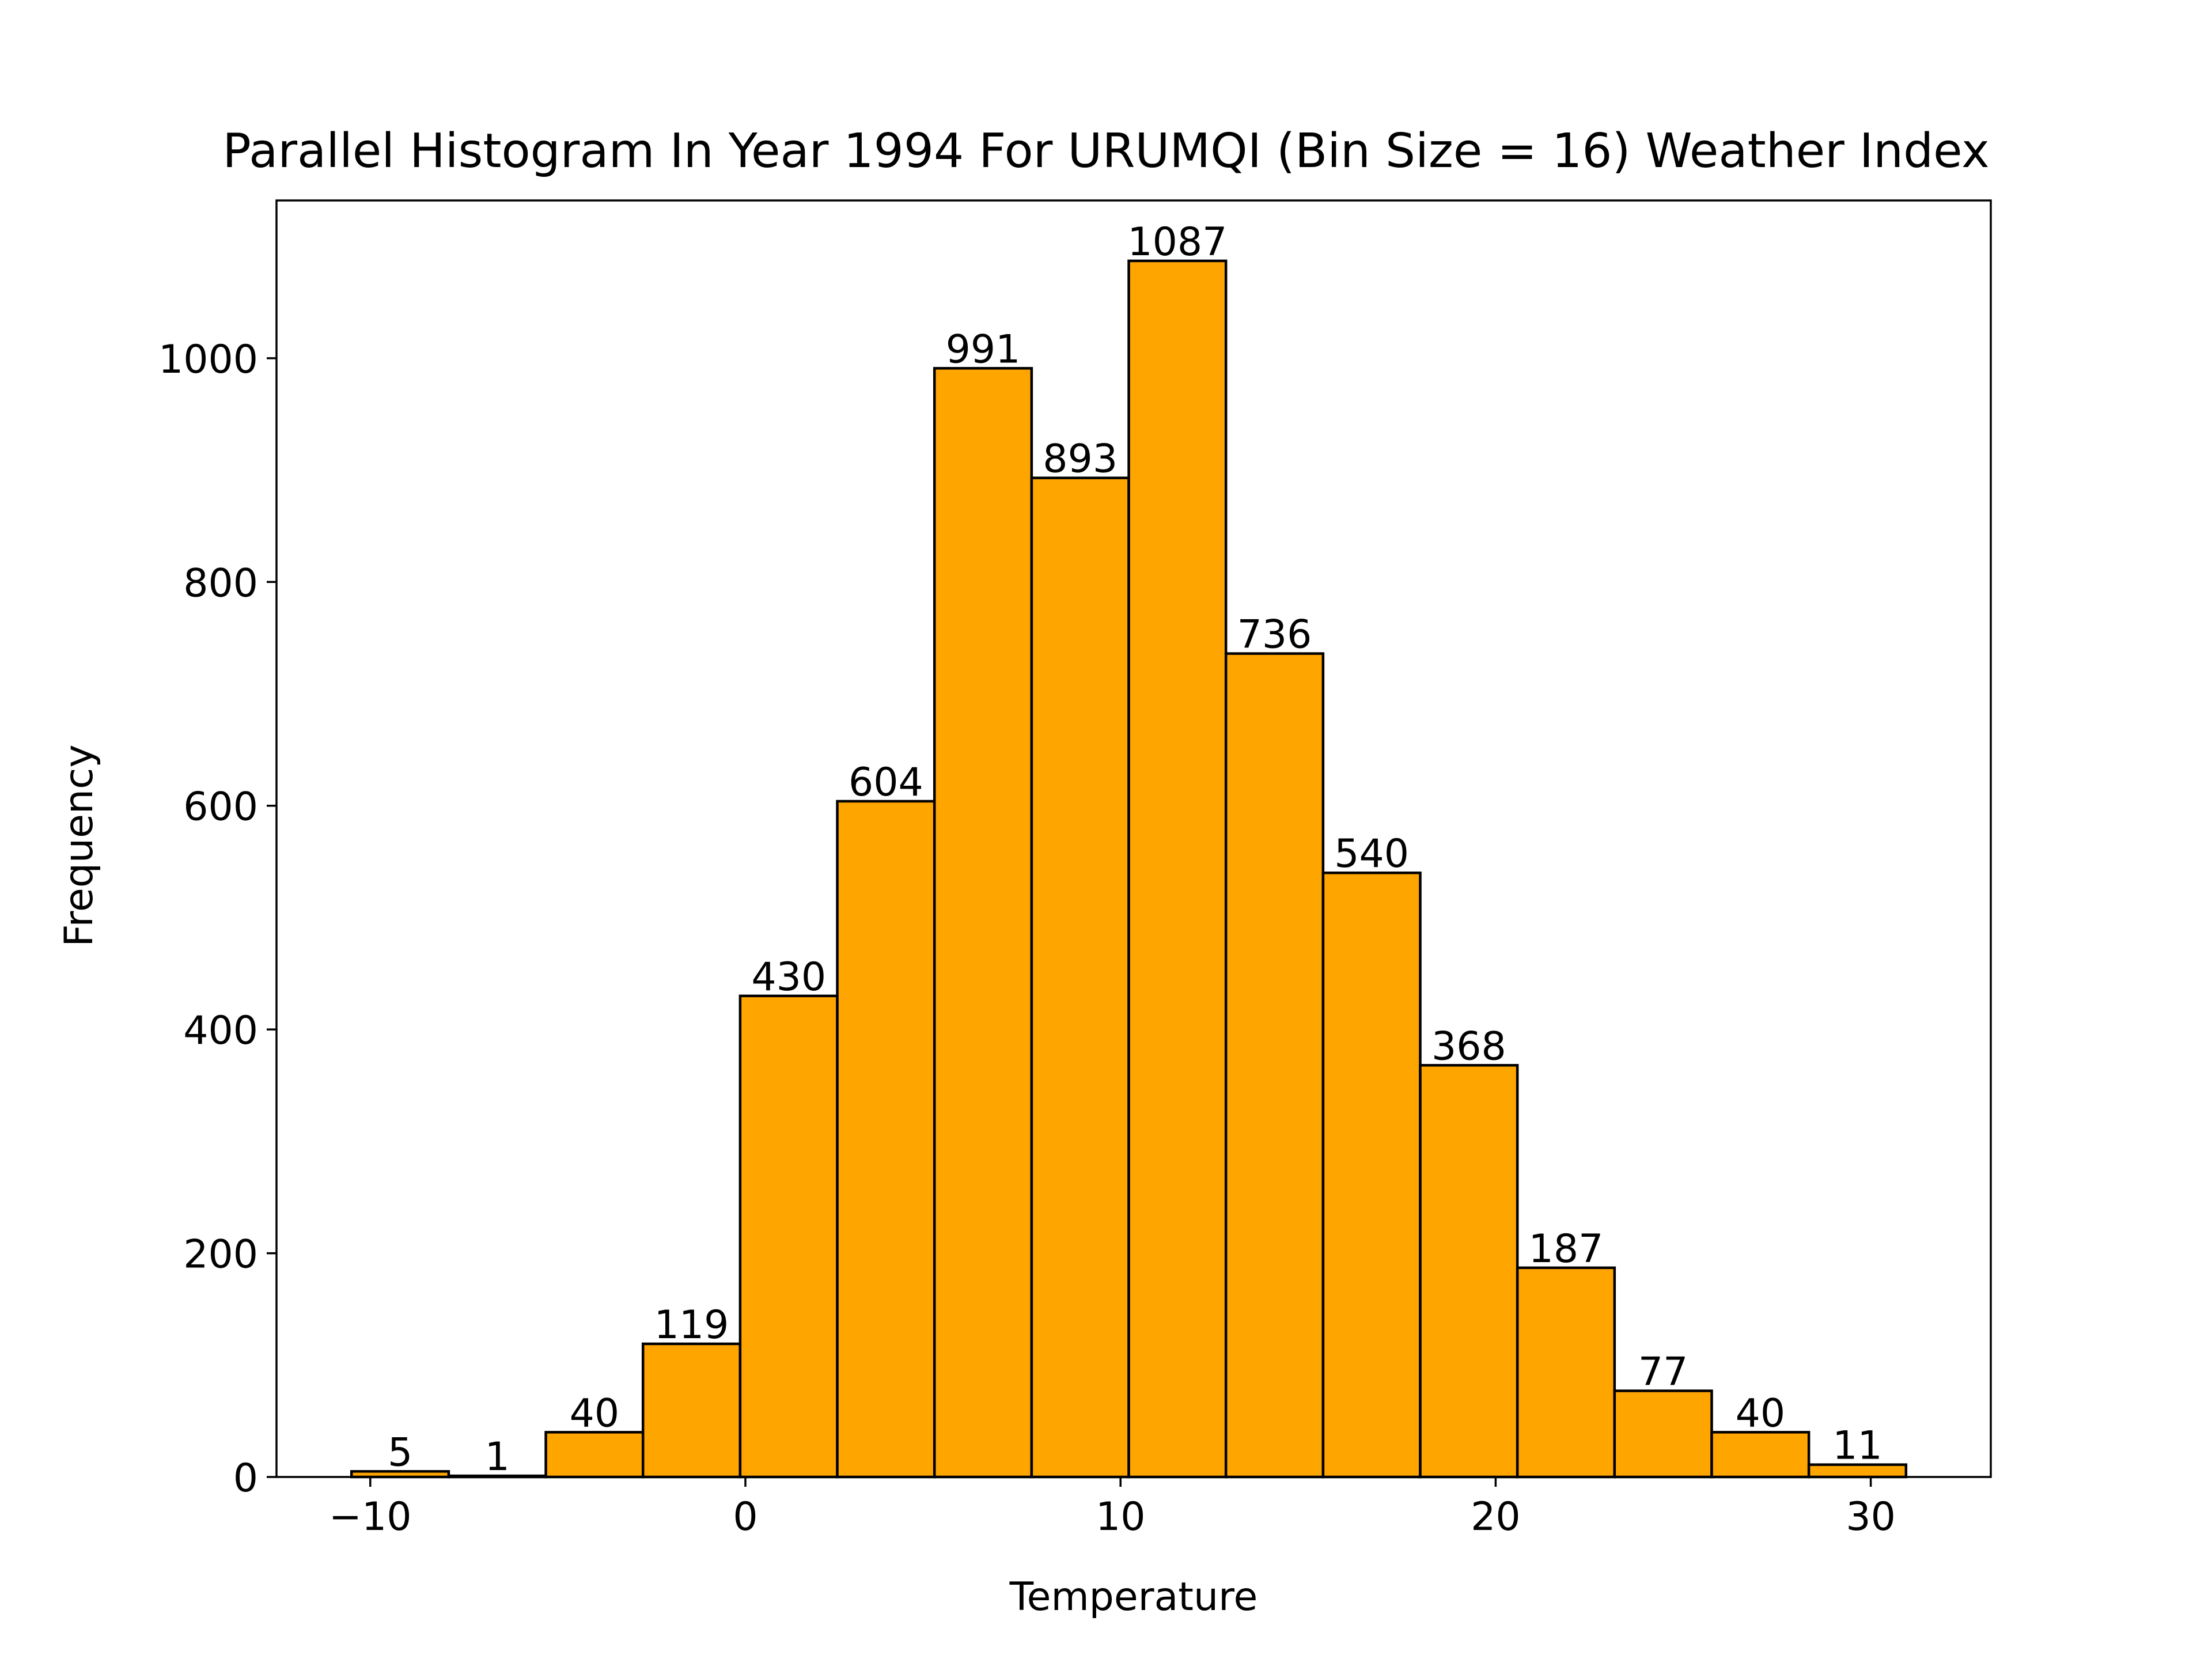  Describe the element at coordinates (220, 1031) in the screenshot. I see `y-tick-label: 400` at that location.